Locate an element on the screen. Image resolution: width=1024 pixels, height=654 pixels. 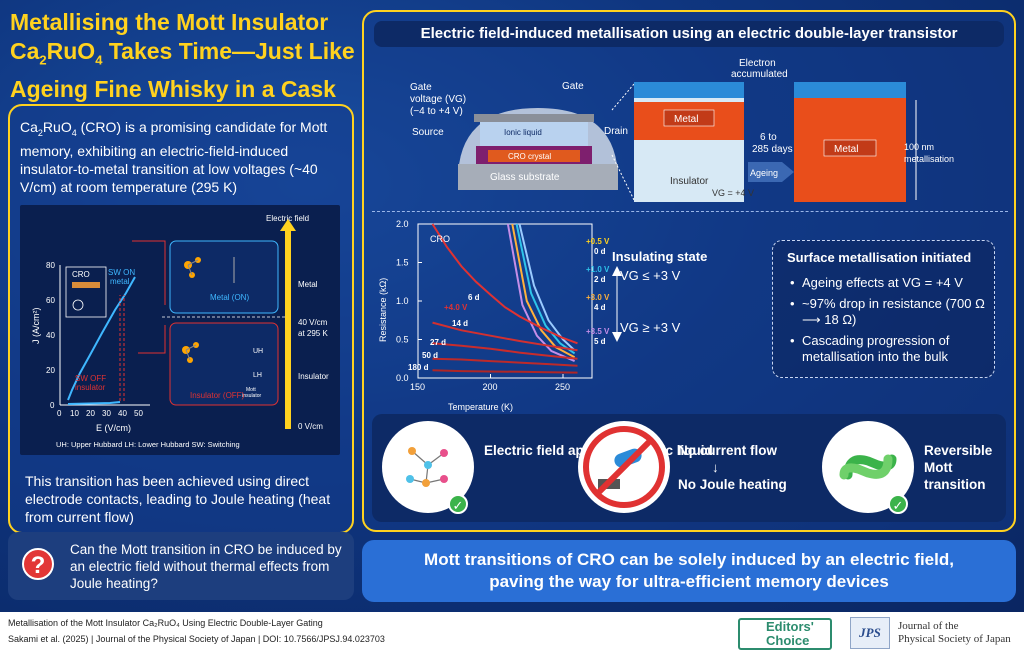
check-icon: ✓ is located at coordinates (458, 504).